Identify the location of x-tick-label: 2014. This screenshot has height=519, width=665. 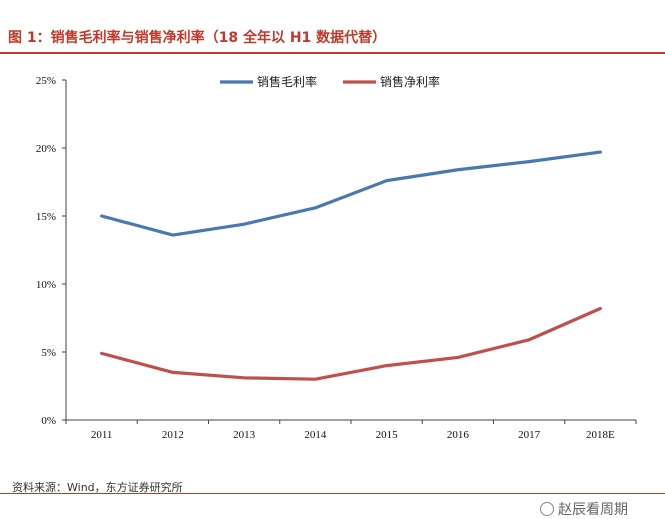
(315, 435).